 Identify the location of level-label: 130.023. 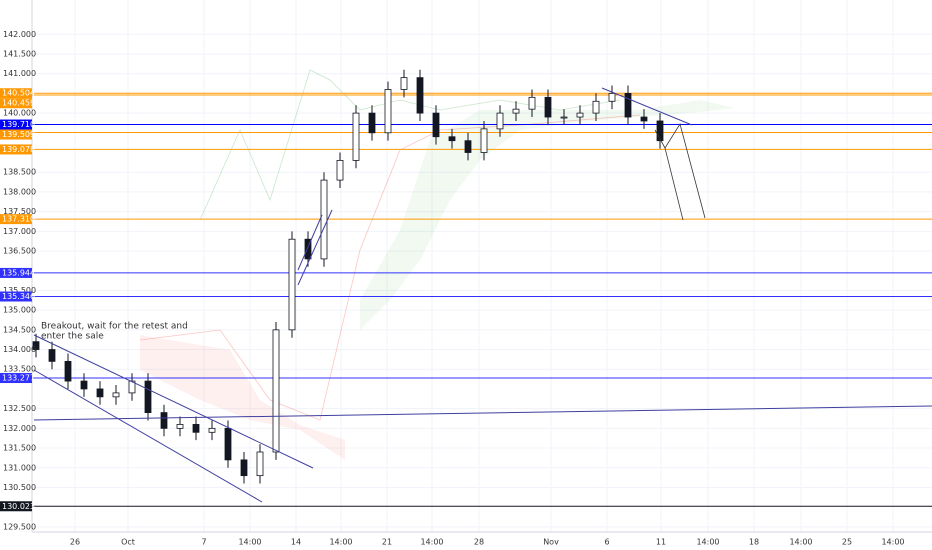
(18, 506).